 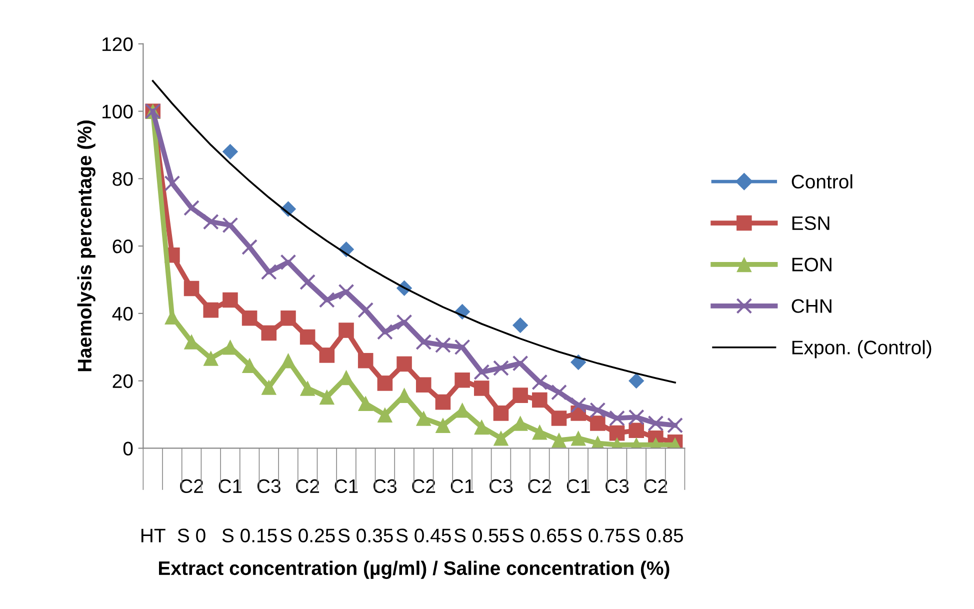 What do you see at coordinates (822, 181) in the screenshot?
I see `legend-label: Control` at bounding box center [822, 181].